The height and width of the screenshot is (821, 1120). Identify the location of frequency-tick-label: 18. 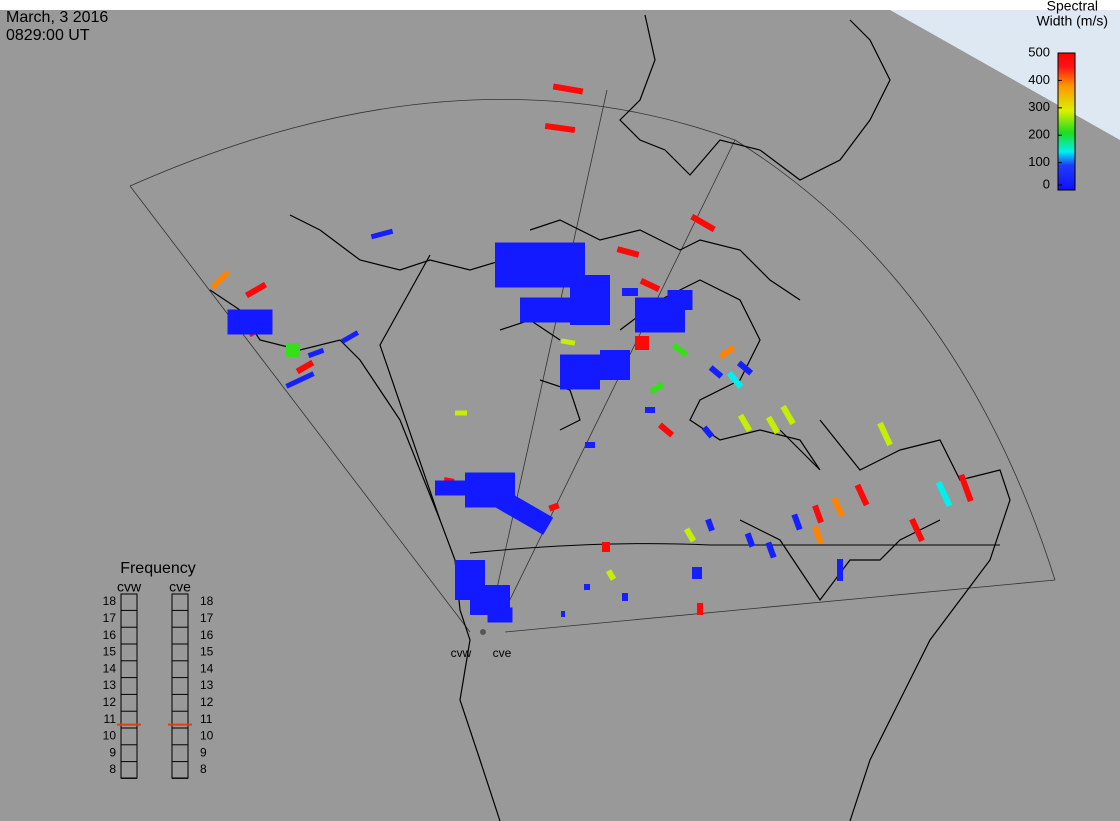
(110, 601).